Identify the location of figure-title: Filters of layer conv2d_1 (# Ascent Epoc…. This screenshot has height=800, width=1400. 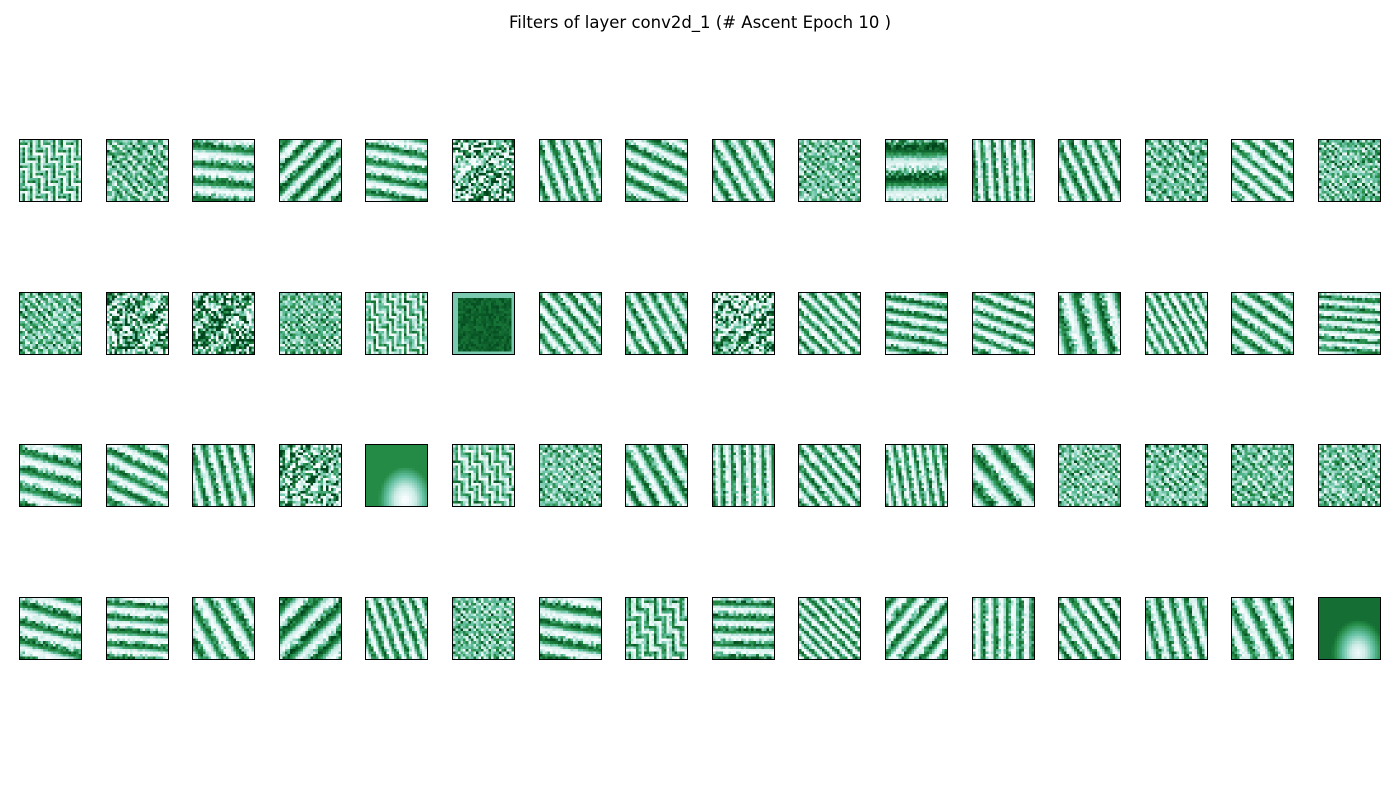
(700, 22).